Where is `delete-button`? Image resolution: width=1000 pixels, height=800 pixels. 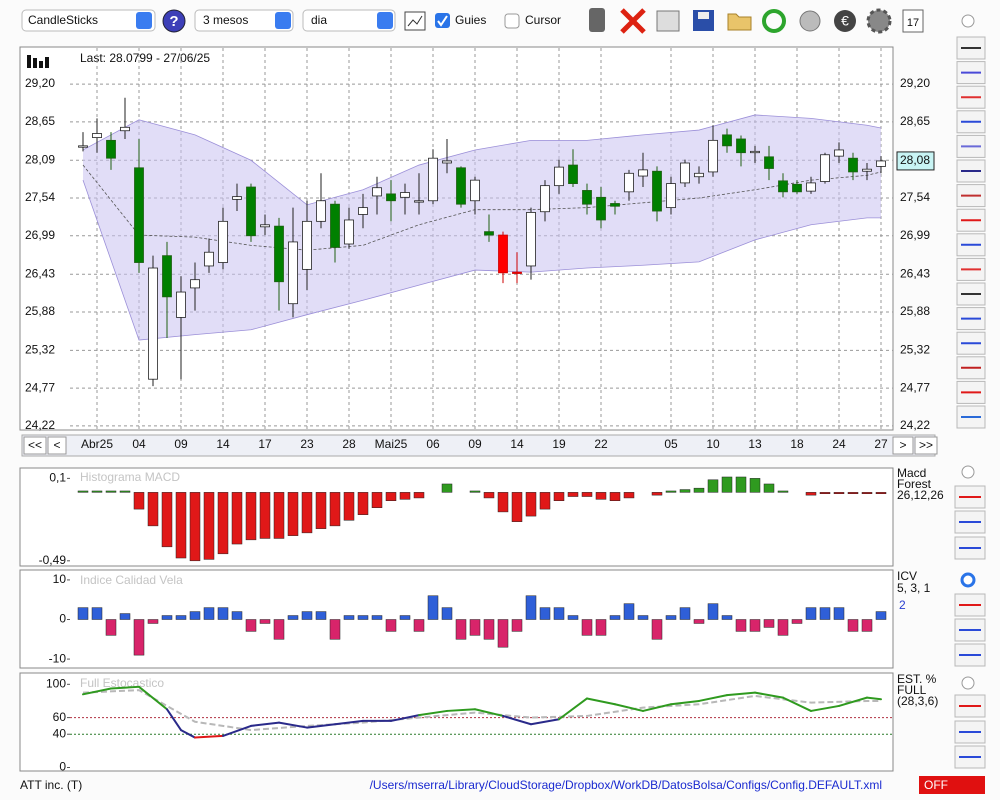 delete-button is located at coordinates (633, 21).